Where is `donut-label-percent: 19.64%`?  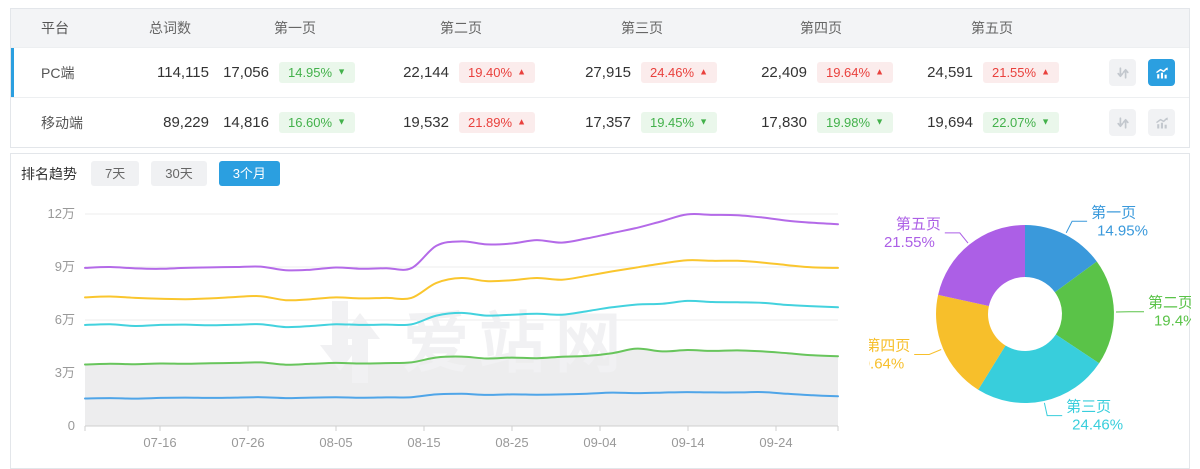
donut-label-percent: 19.64% is located at coordinates (886, 364).